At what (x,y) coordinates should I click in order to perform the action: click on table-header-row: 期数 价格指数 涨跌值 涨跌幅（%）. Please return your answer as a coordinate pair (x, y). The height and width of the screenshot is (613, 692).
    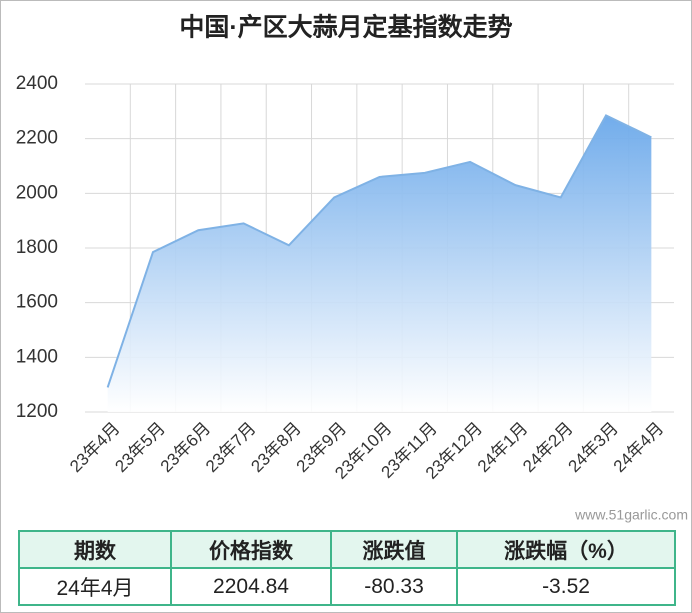
    Looking at the image, I should click on (347, 549).